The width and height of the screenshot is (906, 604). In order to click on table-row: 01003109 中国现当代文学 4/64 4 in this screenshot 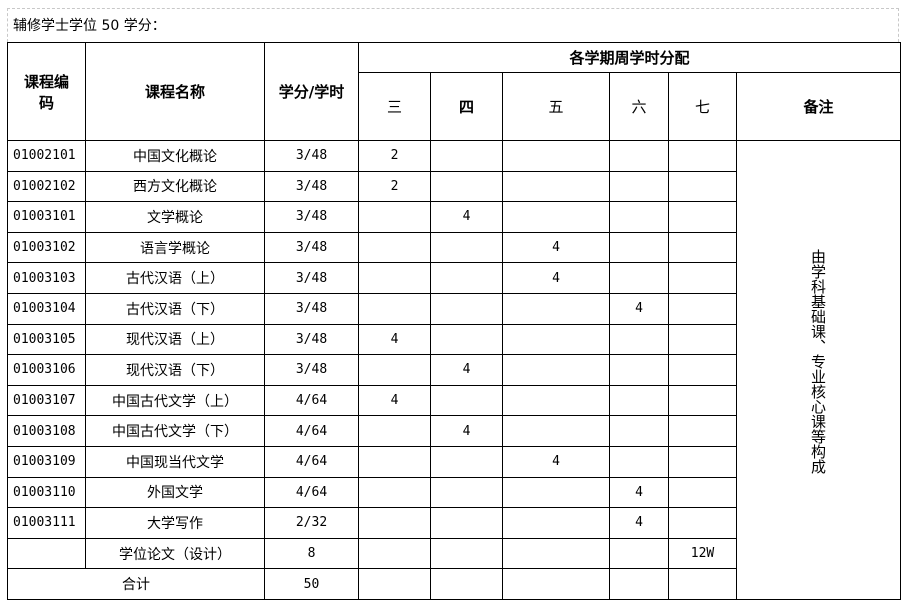, I will do `click(454, 461)`.